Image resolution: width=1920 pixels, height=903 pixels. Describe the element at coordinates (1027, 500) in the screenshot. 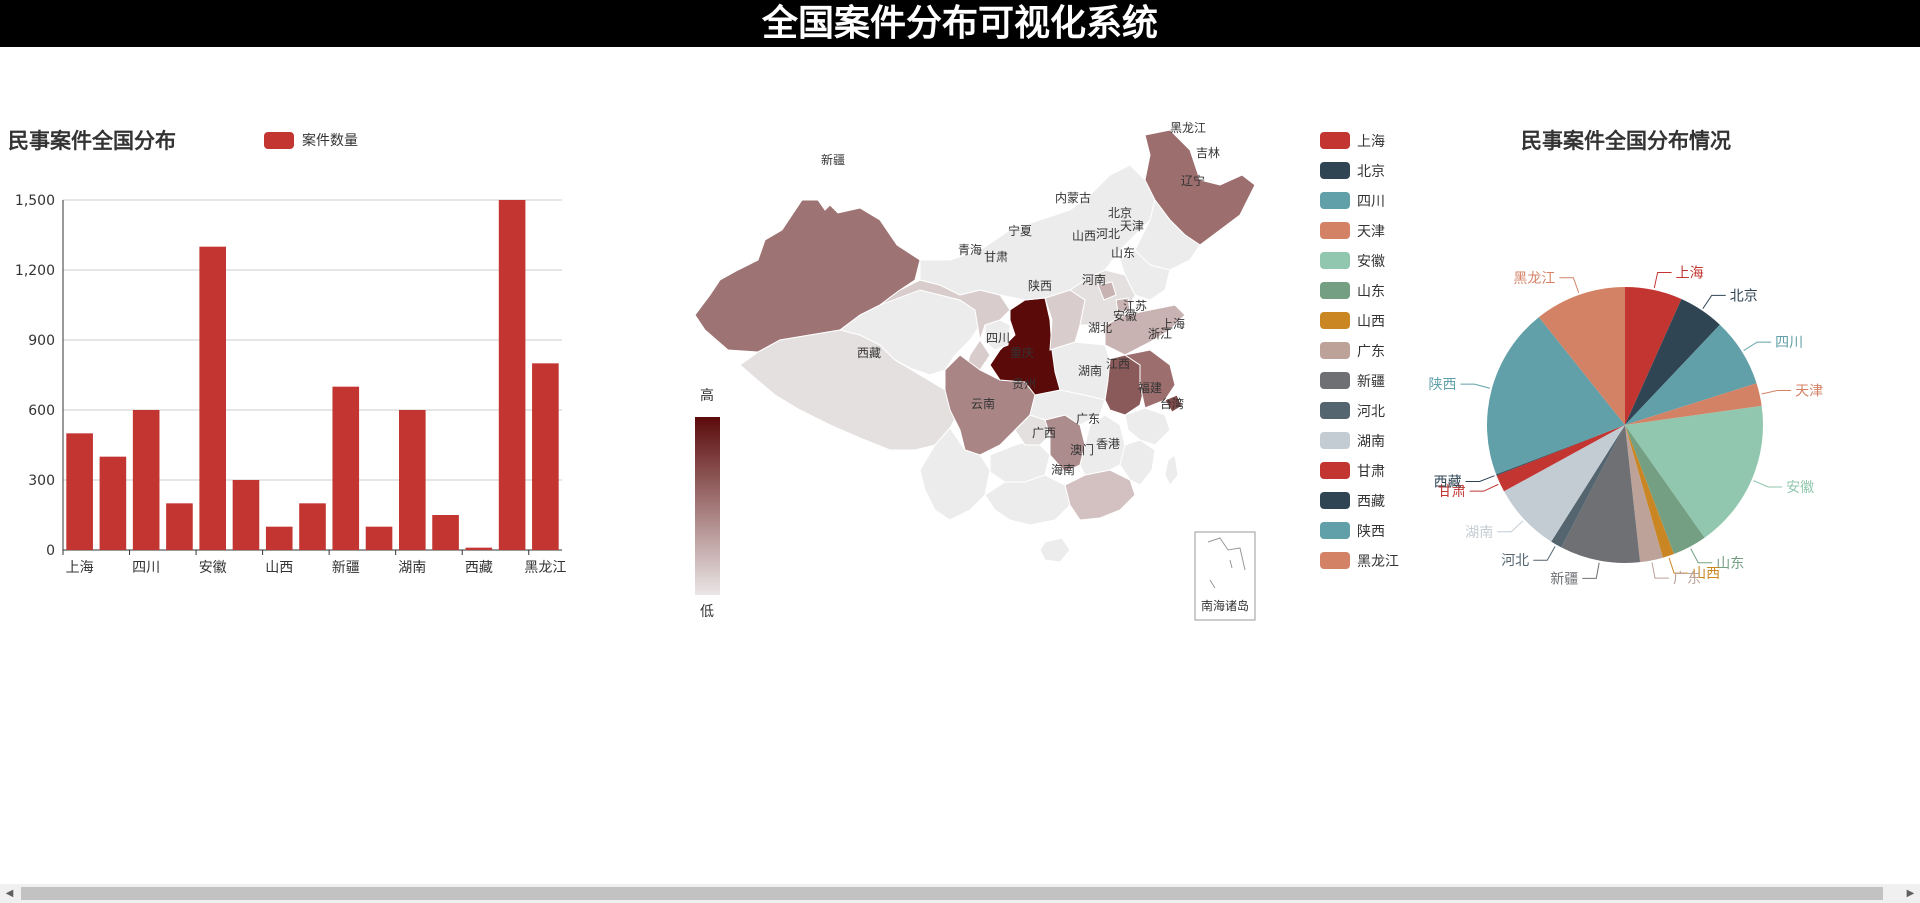

I see `region-guangxi` at that location.